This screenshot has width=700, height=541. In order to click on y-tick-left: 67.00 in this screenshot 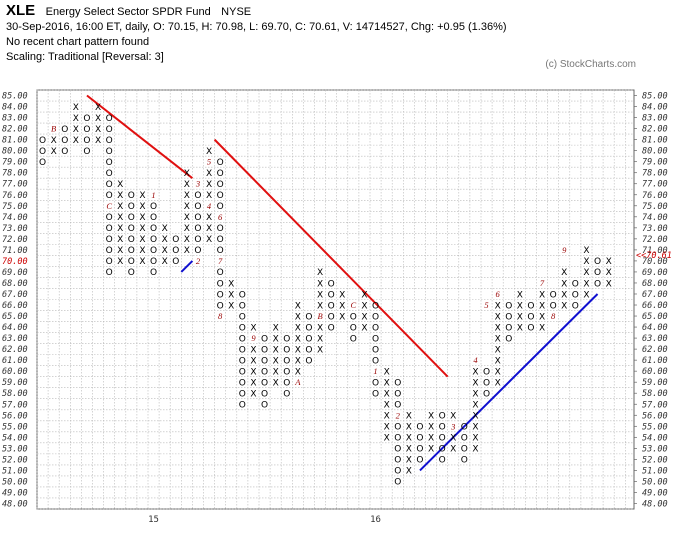, I will do `click(15, 295)`.